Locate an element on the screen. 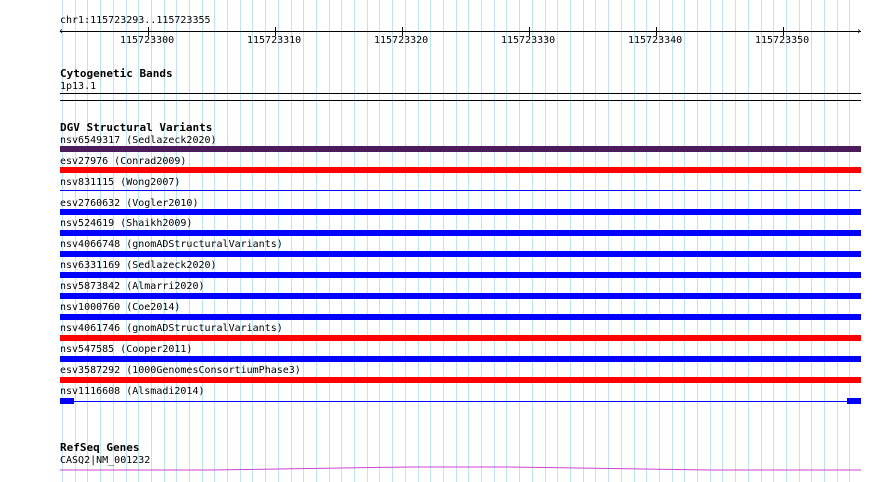 This screenshot has height=482, width=890. variant-label: nsv6331169 (Sedlazeck2020) is located at coordinates (138, 265).